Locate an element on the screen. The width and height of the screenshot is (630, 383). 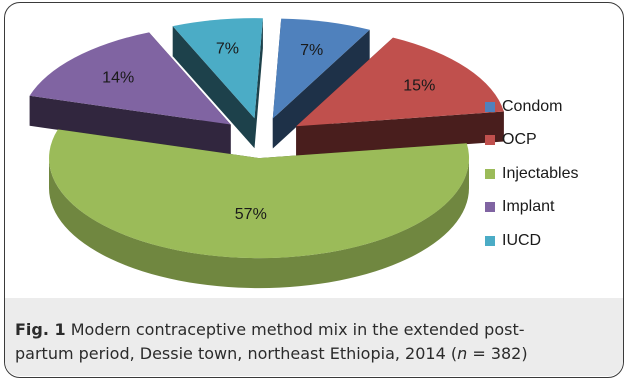
legend-item-iucd: IUCD is located at coordinates (532, 241).